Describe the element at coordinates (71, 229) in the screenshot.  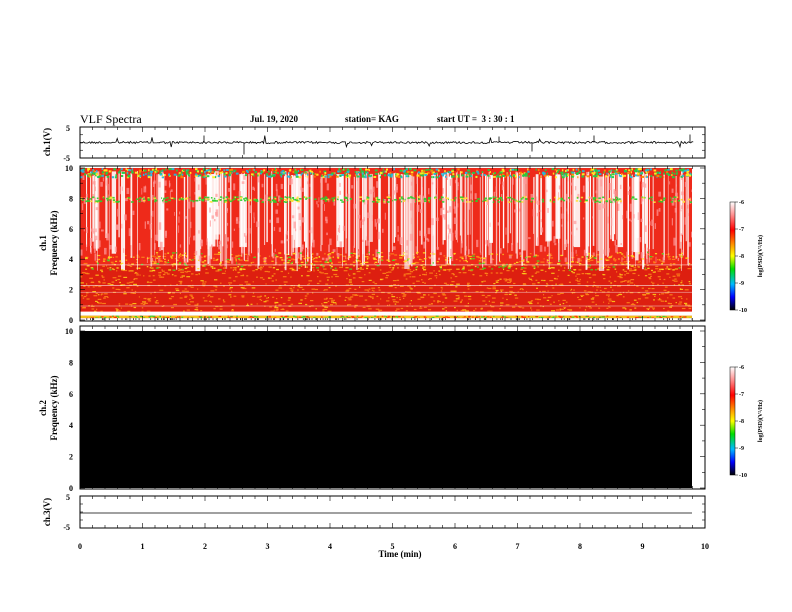
I see `freq-tick-label: 6` at that location.